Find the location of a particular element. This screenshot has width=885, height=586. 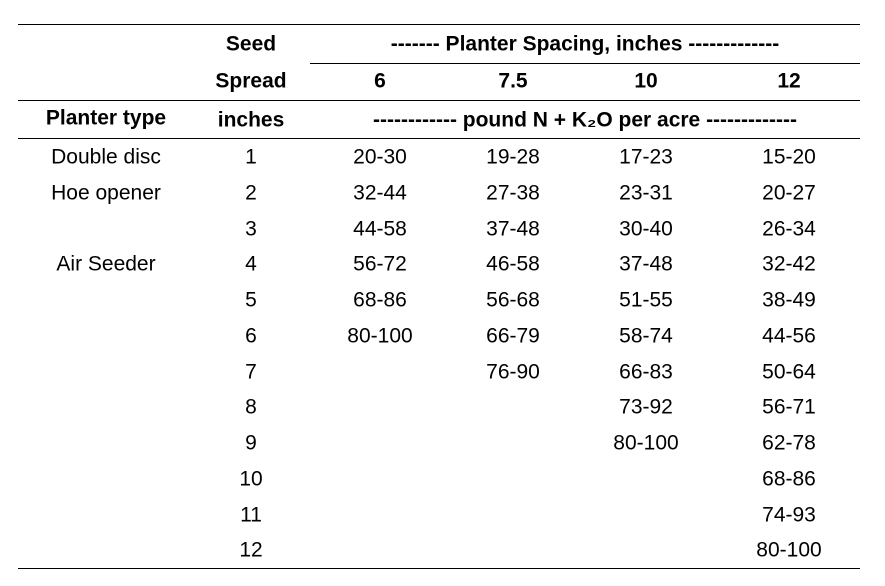

rate-cell: 26-34 is located at coordinates (789, 228).